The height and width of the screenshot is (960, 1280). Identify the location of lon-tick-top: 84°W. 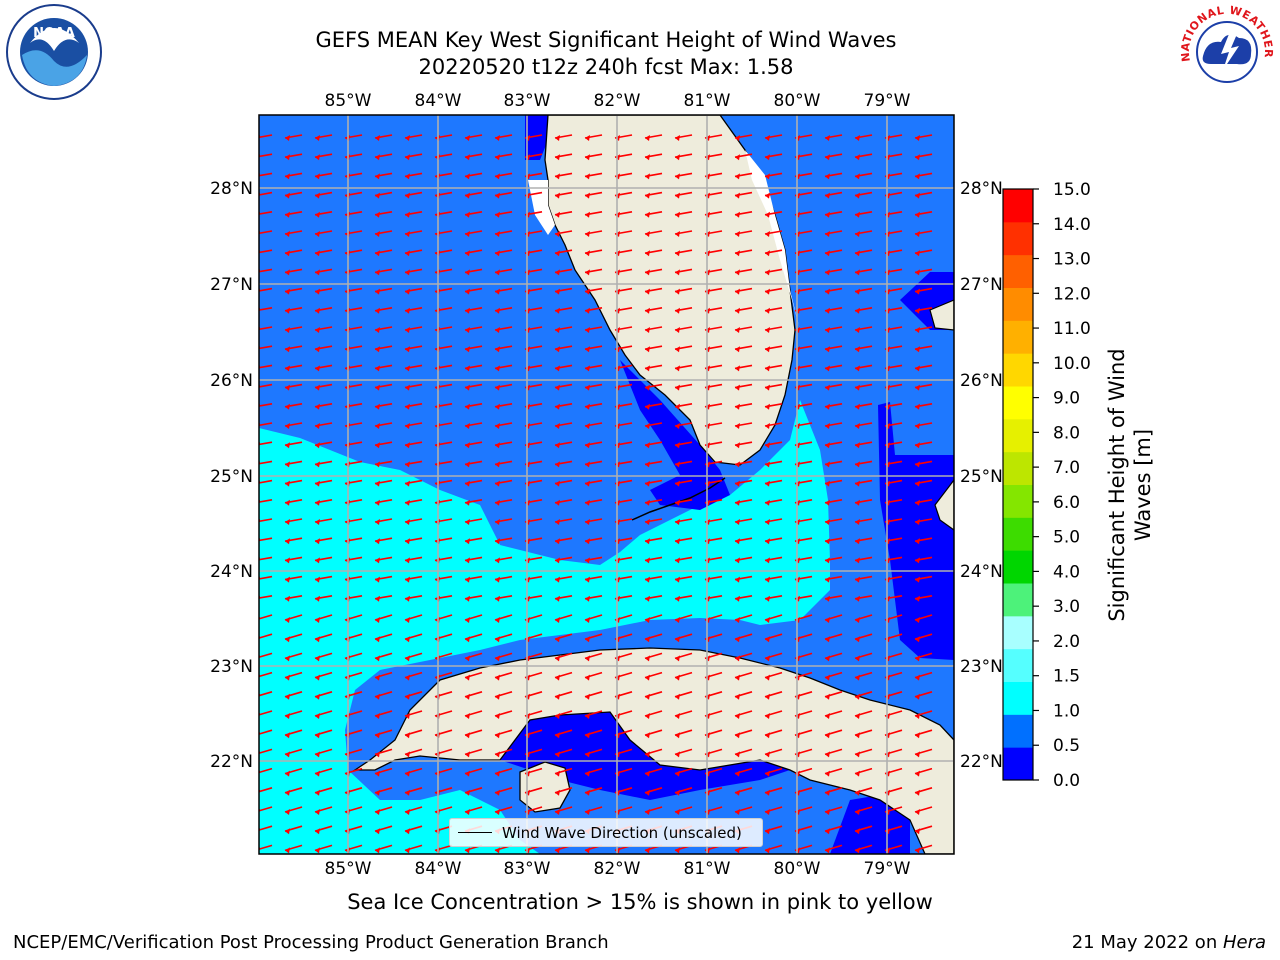
(438, 101).